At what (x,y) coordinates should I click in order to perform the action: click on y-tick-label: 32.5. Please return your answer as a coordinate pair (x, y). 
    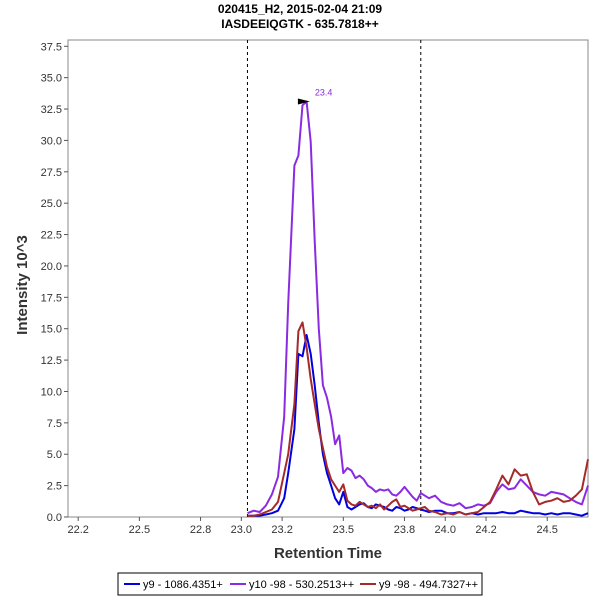
    Looking at the image, I should click on (51, 110).